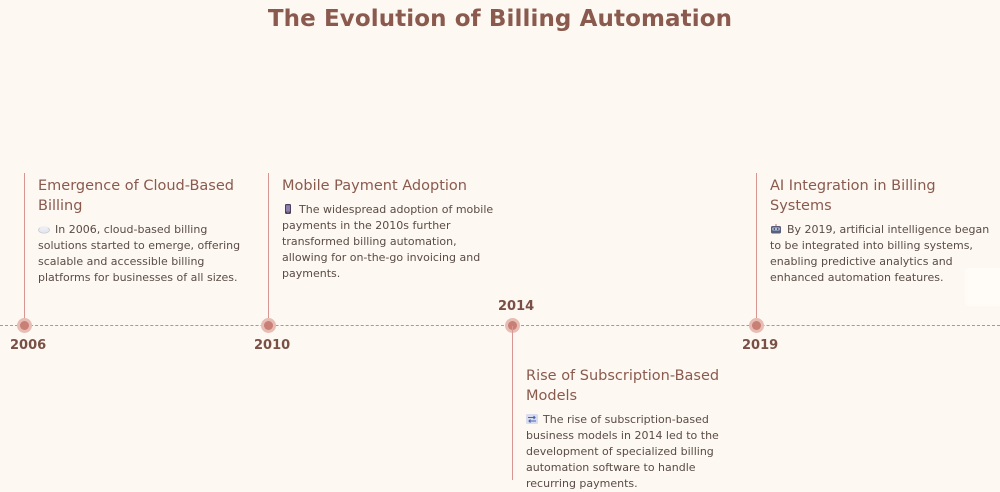 The height and width of the screenshot is (492, 1000). What do you see at coordinates (776, 229) in the screenshot?
I see `robot-icon` at bounding box center [776, 229].